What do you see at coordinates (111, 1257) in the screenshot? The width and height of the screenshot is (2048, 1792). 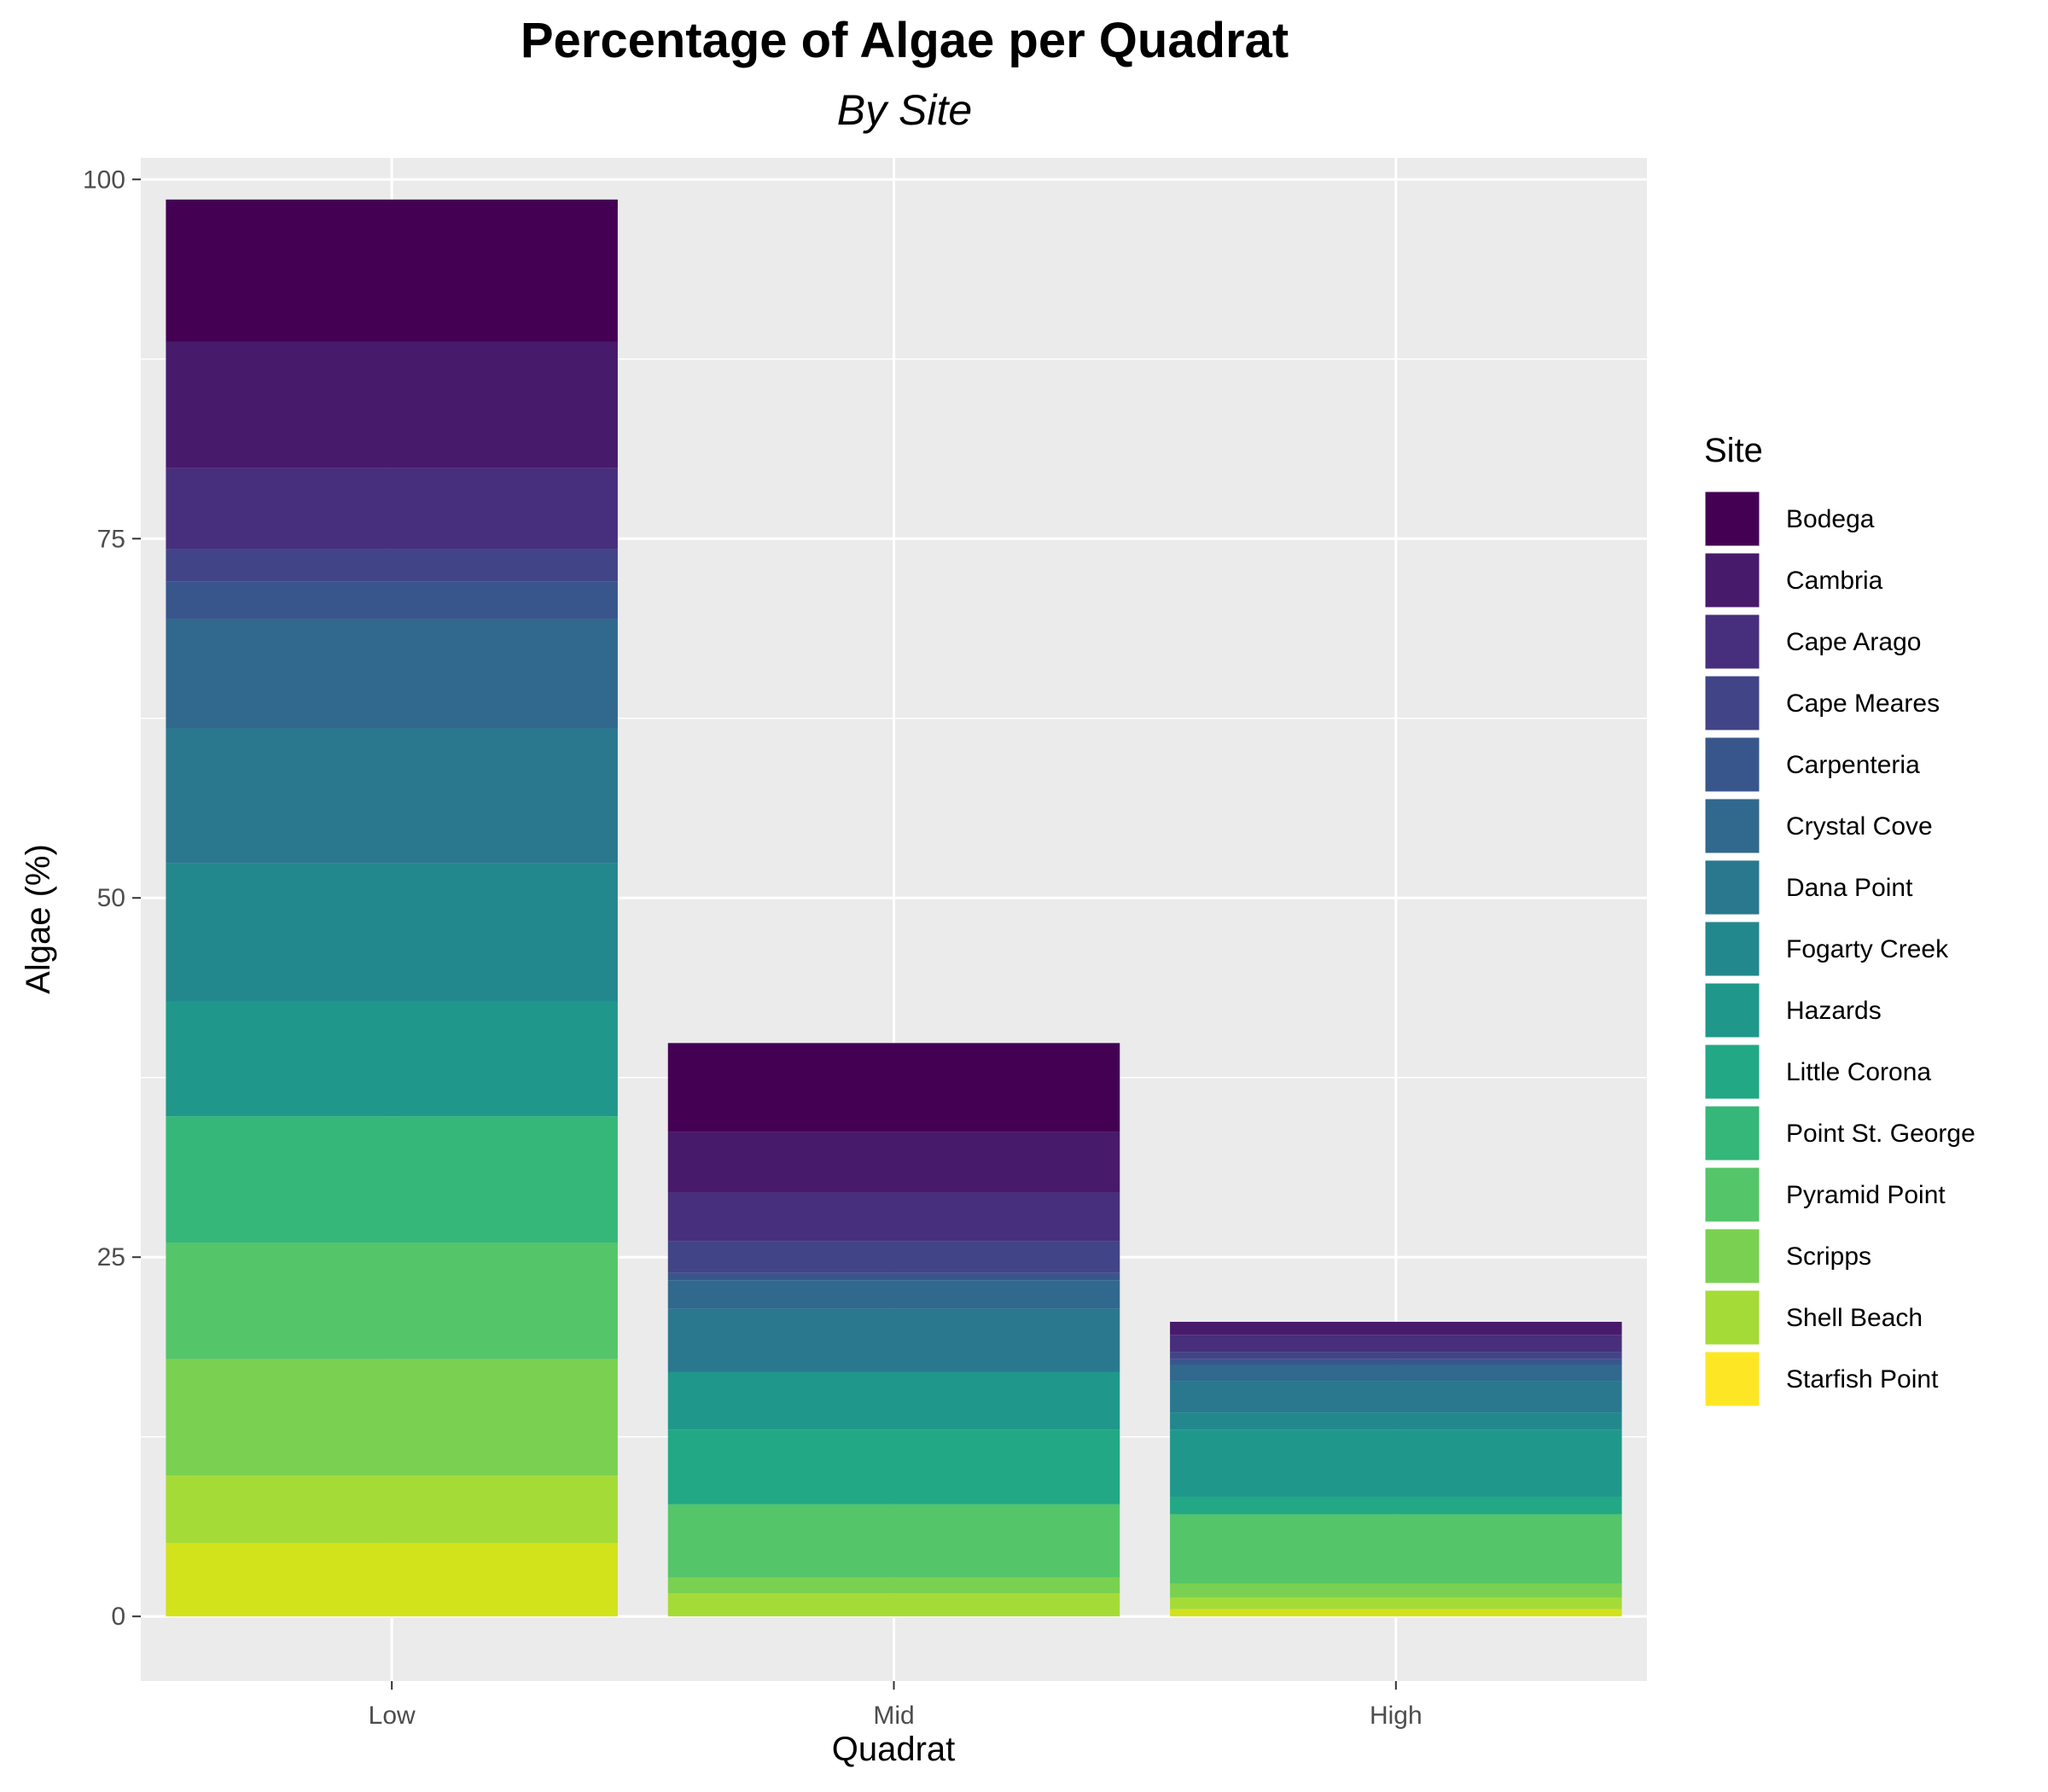 I see `y-tick-label: 25` at bounding box center [111, 1257].